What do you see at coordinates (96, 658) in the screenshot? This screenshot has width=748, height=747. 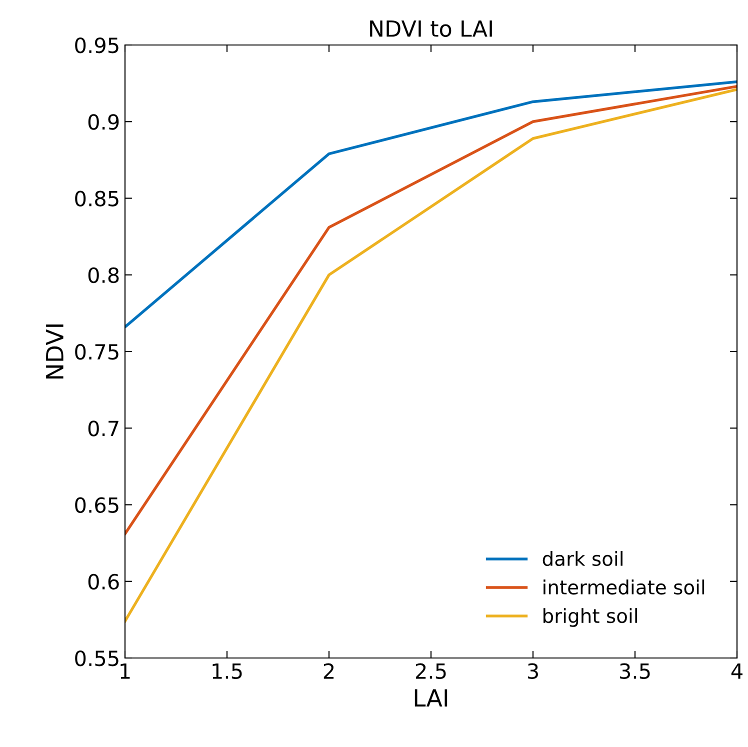 I see `y-tick-label: 0.55` at bounding box center [96, 658].